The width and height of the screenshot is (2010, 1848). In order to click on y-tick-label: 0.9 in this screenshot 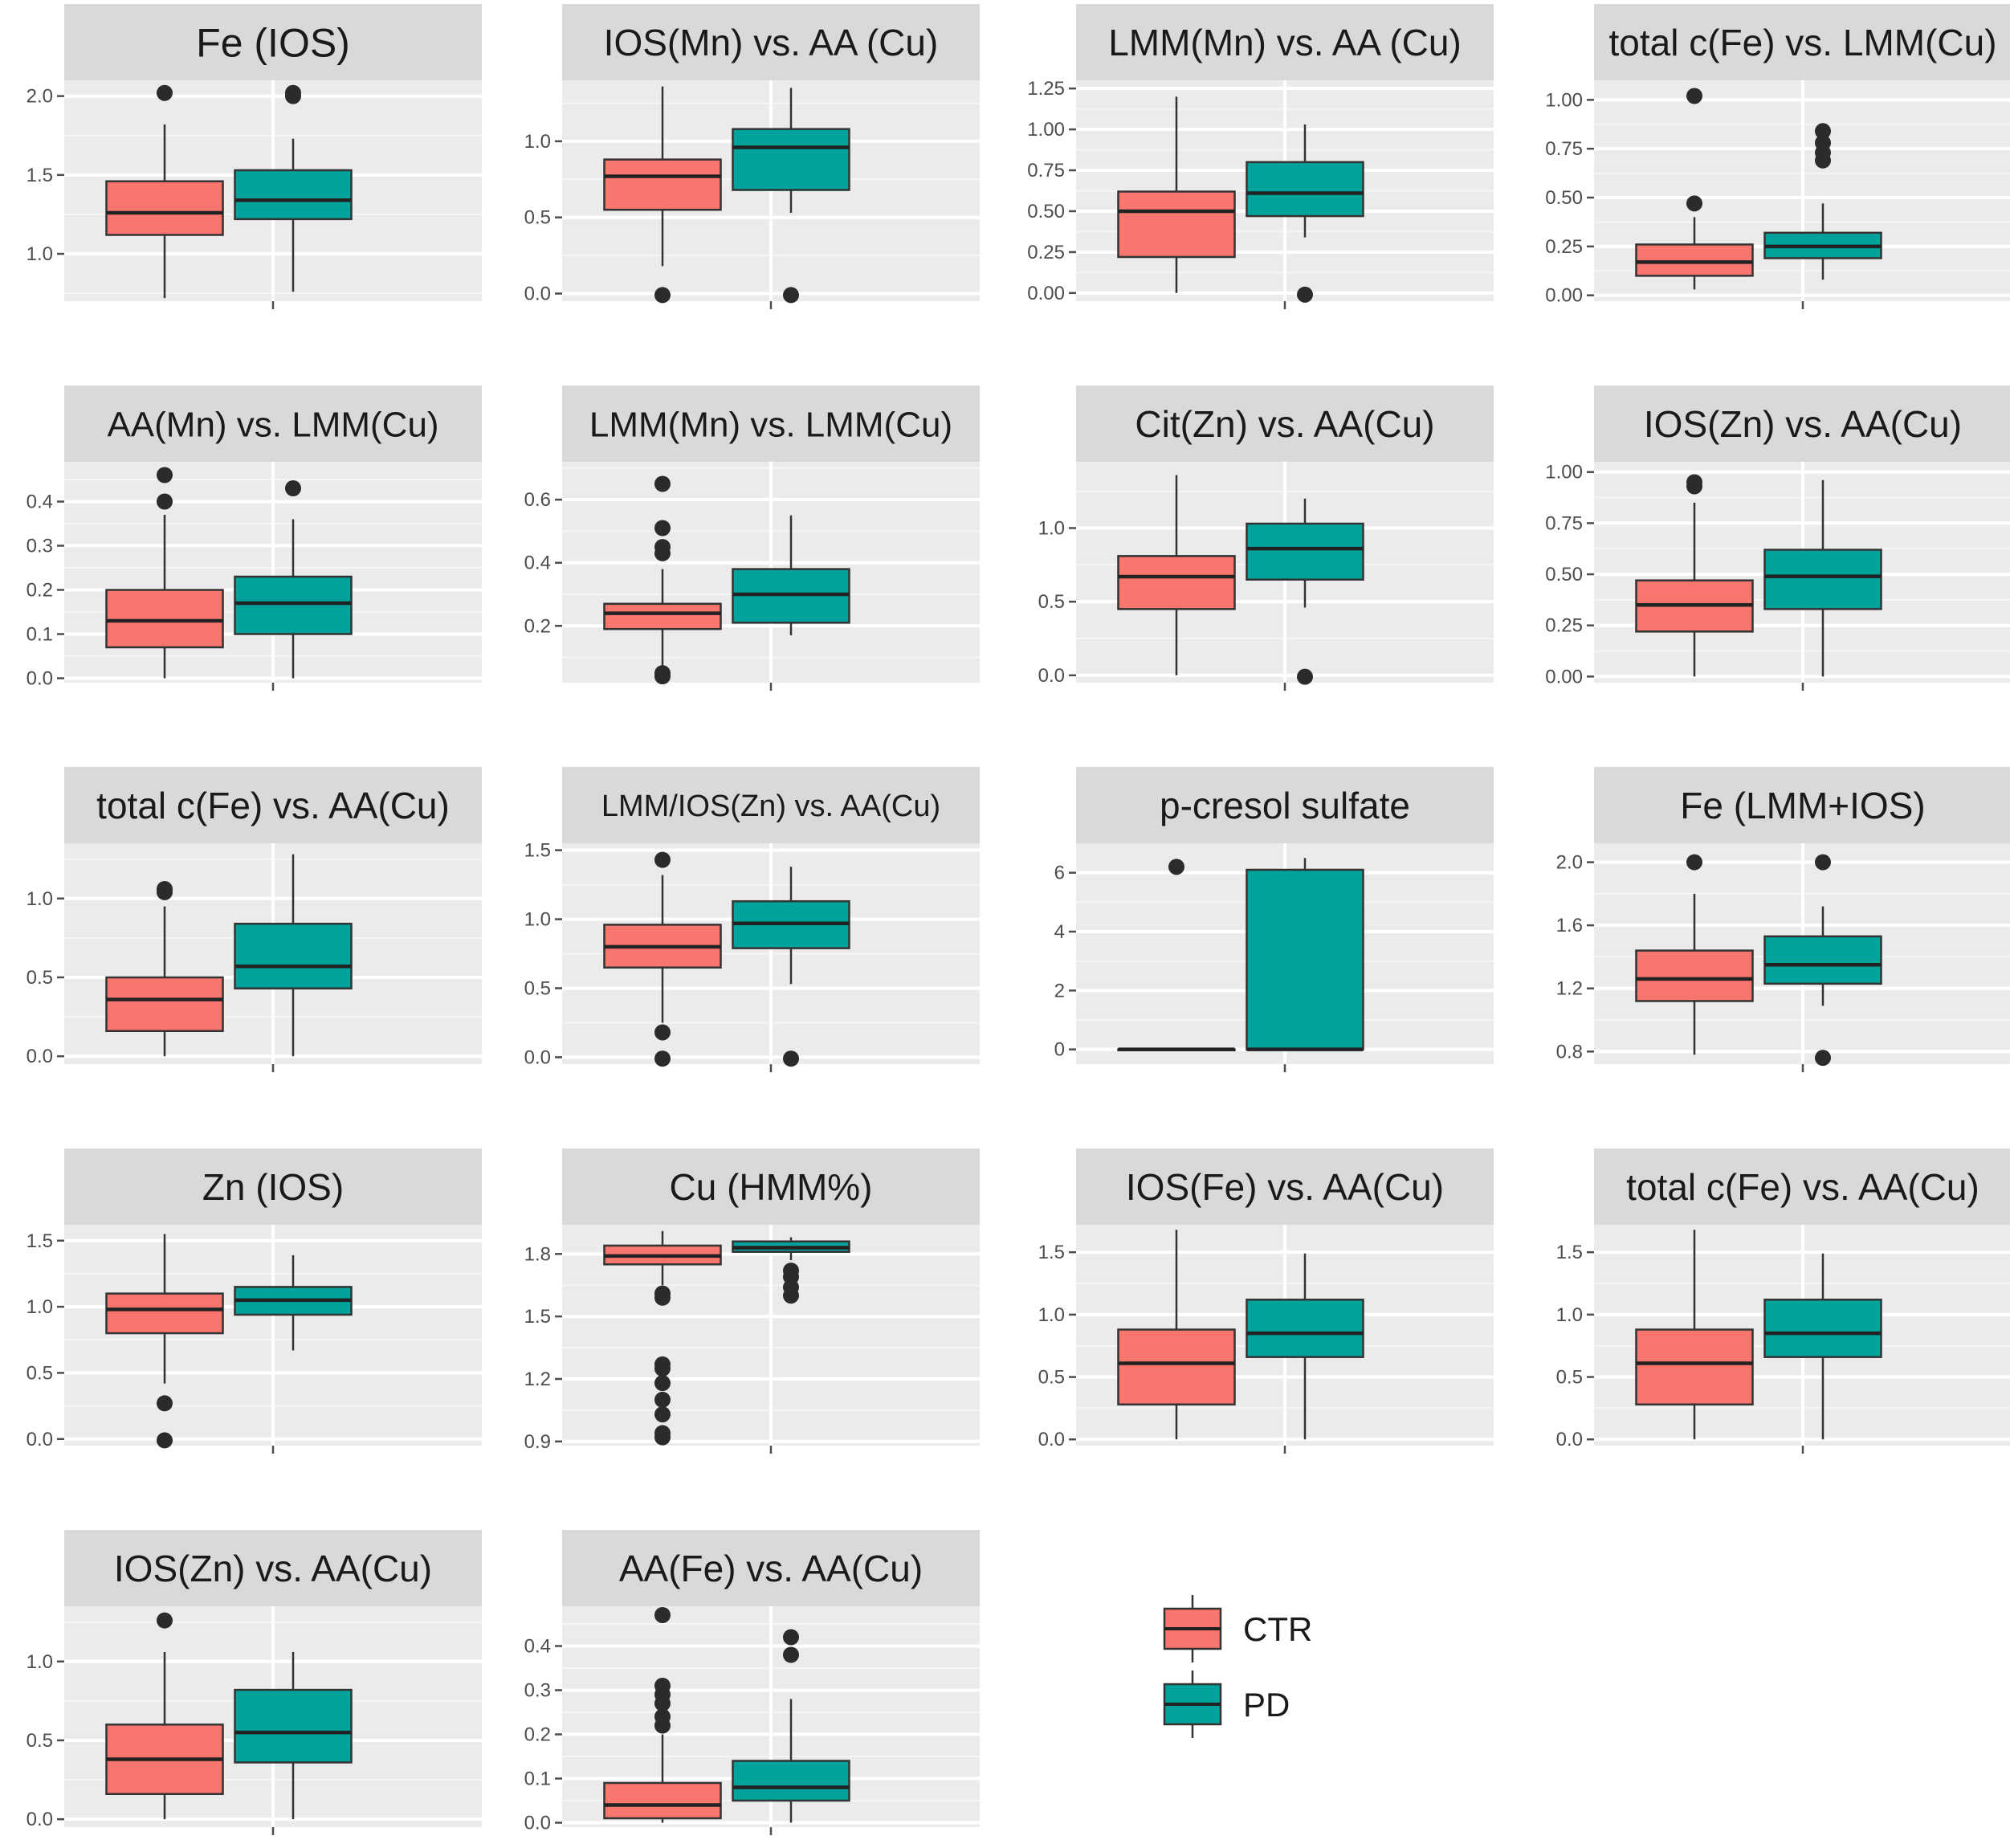, I will do `click(537, 1442)`.